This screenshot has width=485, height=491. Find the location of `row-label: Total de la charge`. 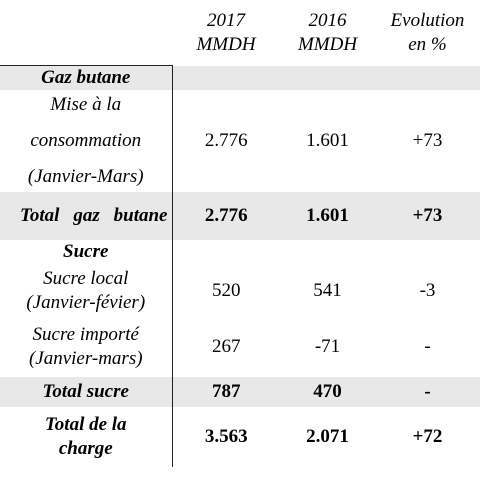

row-label: Total de la charge is located at coordinates (86, 437).